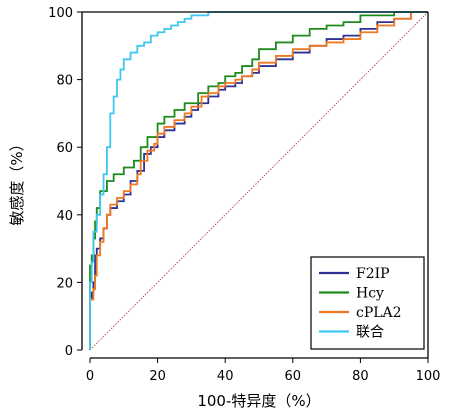 The width and height of the screenshot is (454, 415). Describe the element at coordinates (17, 180) in the screenshot. I see `y-axis-title: 敏感度（%）` at that location.